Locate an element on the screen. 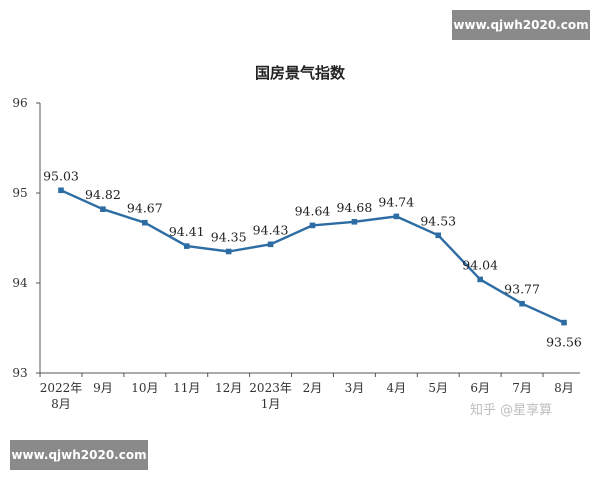 This screenshot has width=600, height=480. chart-title: 国房景气指数 is located at coordinates (300, 73).